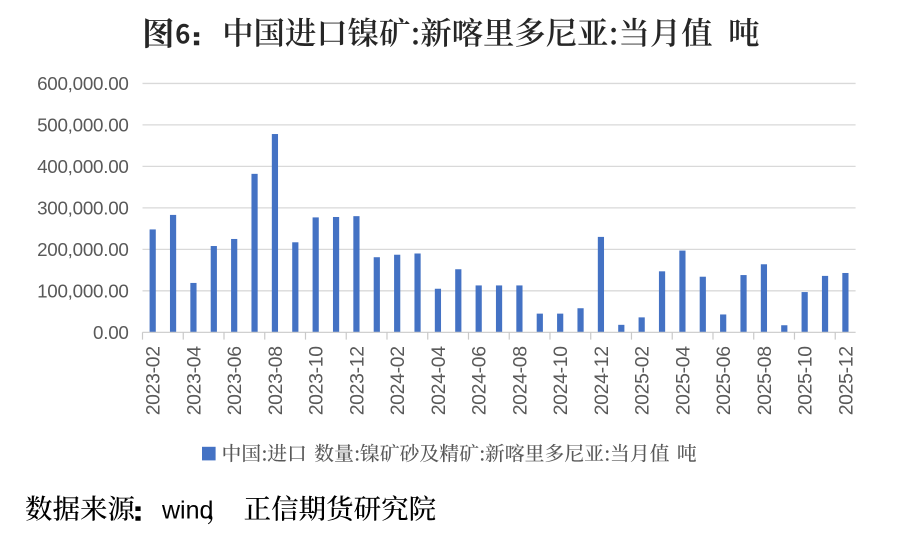  I want to click on svg-text: 500,000.00, so click(83, 124).